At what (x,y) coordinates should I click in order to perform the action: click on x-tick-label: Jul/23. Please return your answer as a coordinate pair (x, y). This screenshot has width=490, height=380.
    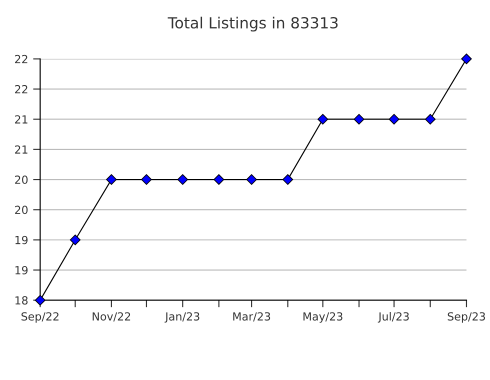
    Looking at the image, I should click on (393, 317).